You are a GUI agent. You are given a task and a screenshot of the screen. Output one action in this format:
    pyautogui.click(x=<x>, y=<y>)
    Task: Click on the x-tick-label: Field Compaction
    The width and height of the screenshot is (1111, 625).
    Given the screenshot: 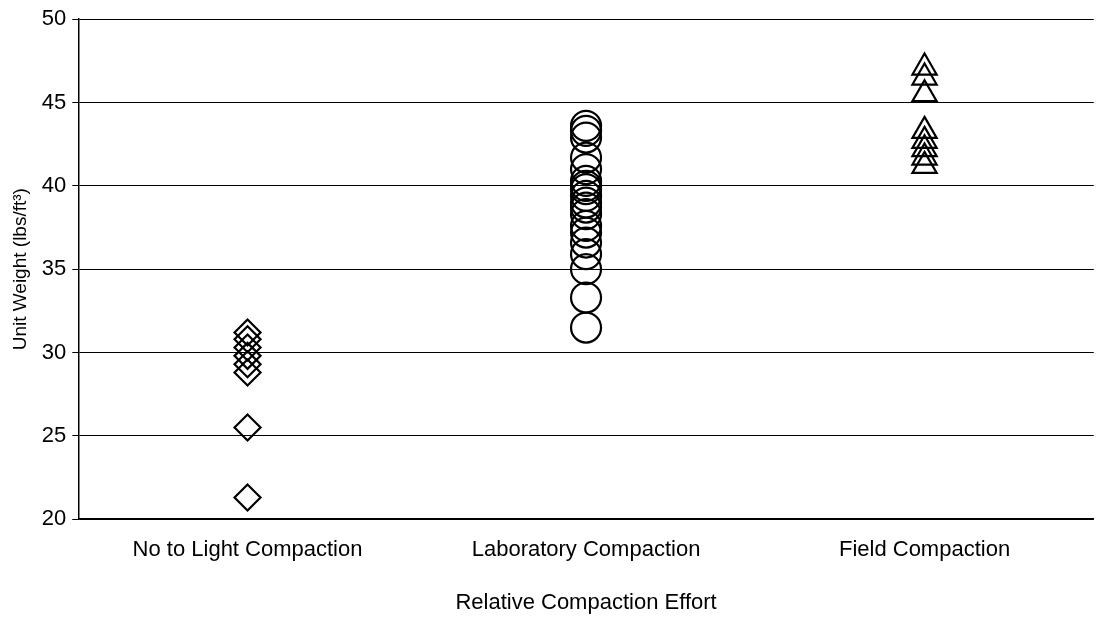 What is the action you would take?
    pyautogui.click(x=924, y=549)
    